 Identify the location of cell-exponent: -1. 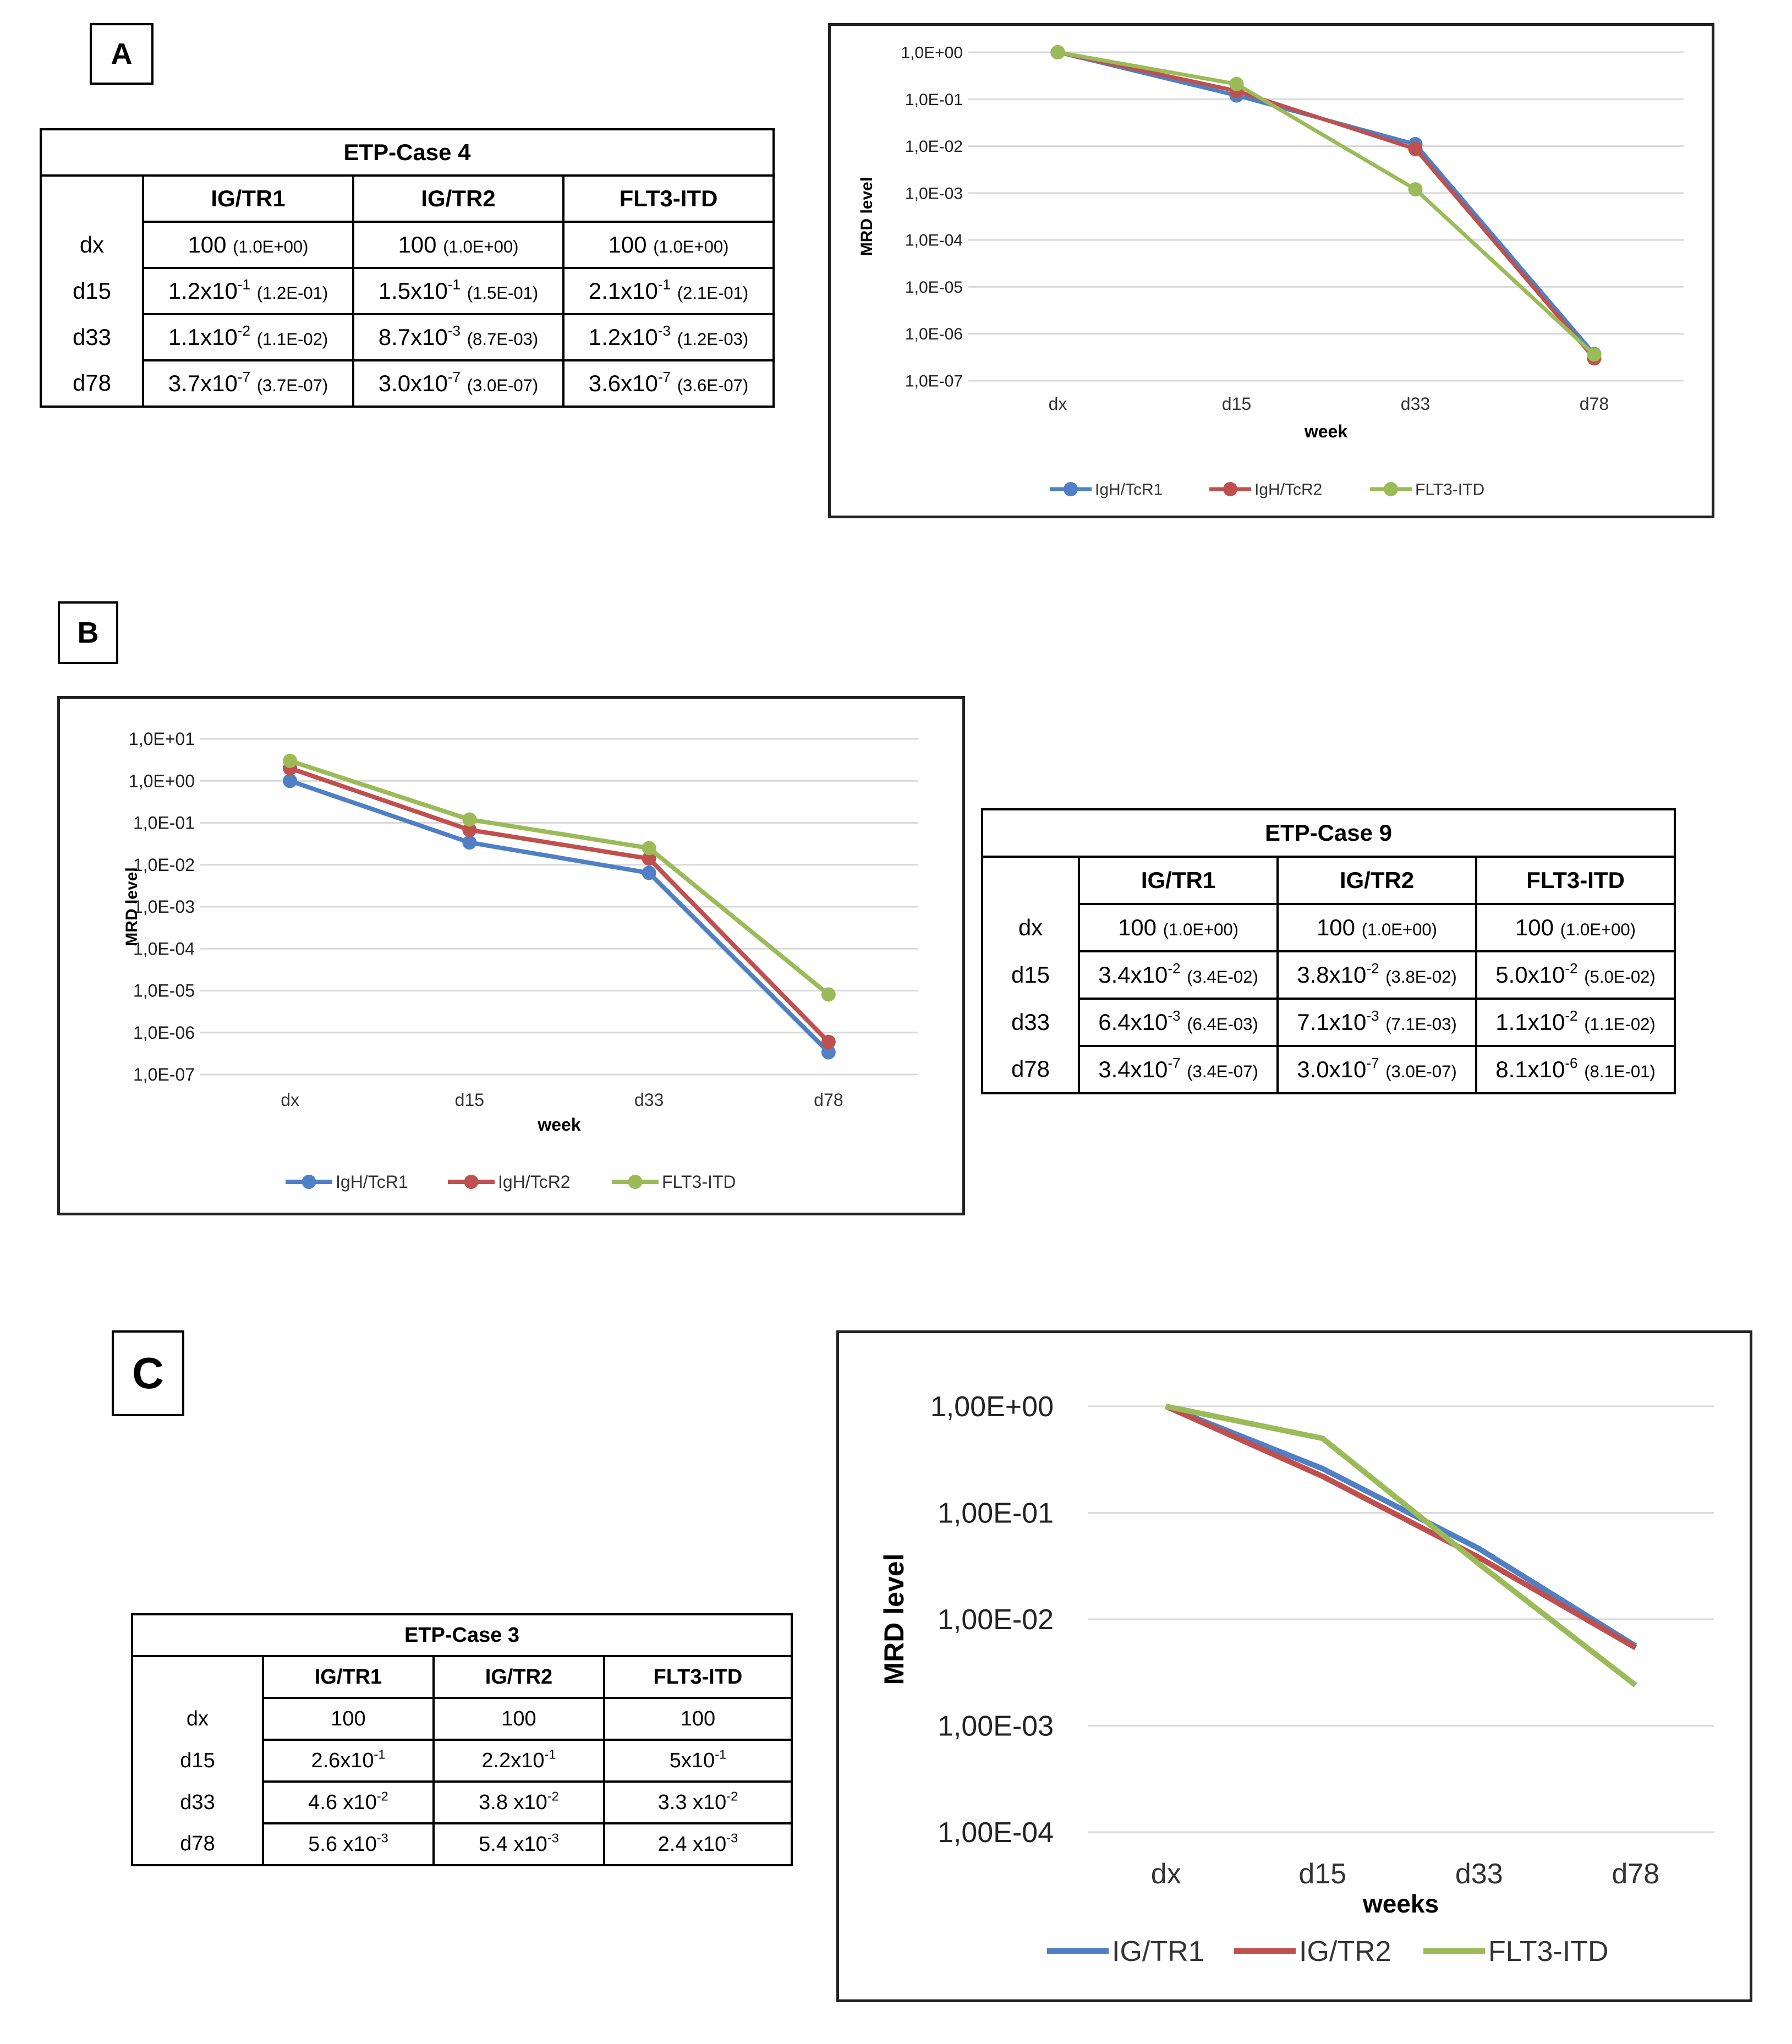
(454, 285).